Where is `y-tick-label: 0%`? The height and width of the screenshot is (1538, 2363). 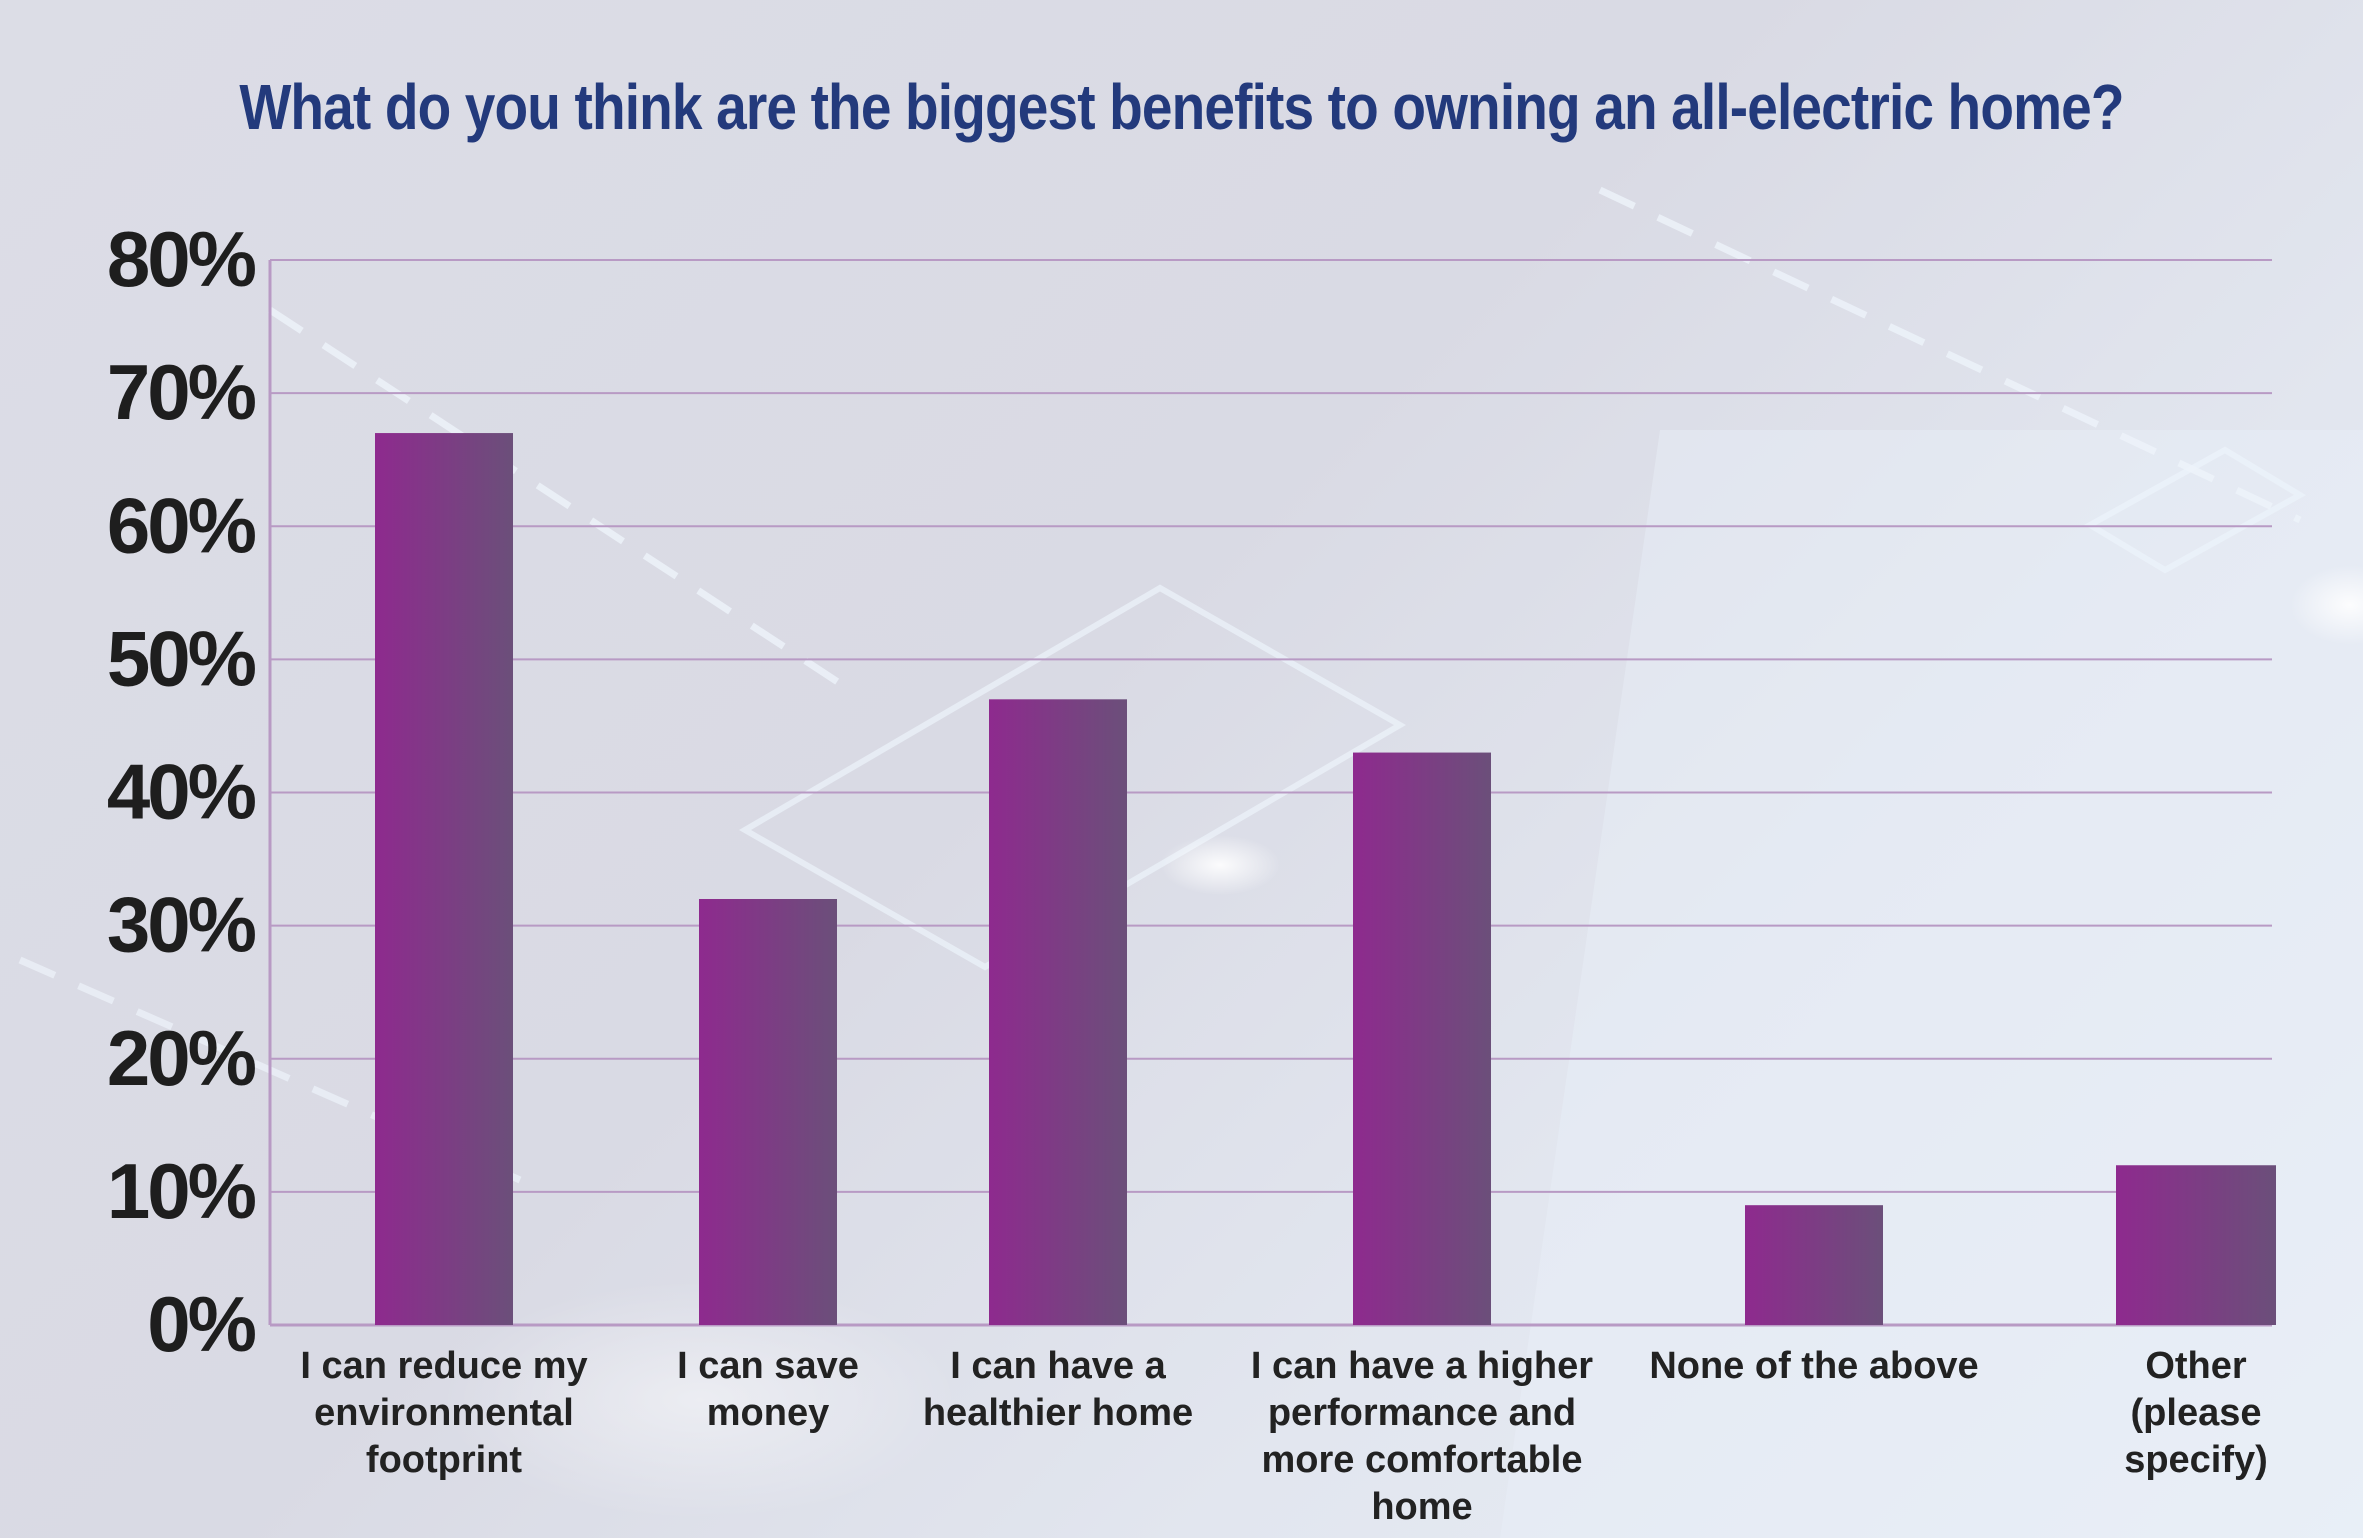
y-tick-label: 0% is located at coordinates (201, 1324).